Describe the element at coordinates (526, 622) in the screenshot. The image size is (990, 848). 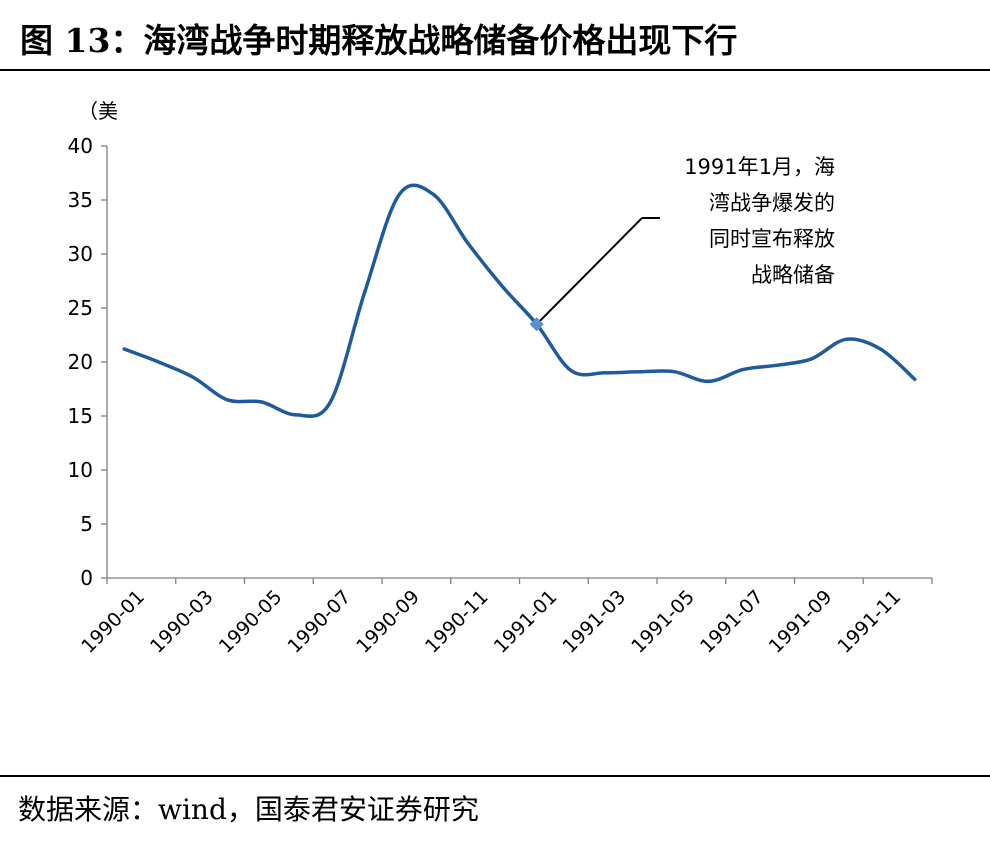
I see `x-tick-label: 1991-01` at that location.